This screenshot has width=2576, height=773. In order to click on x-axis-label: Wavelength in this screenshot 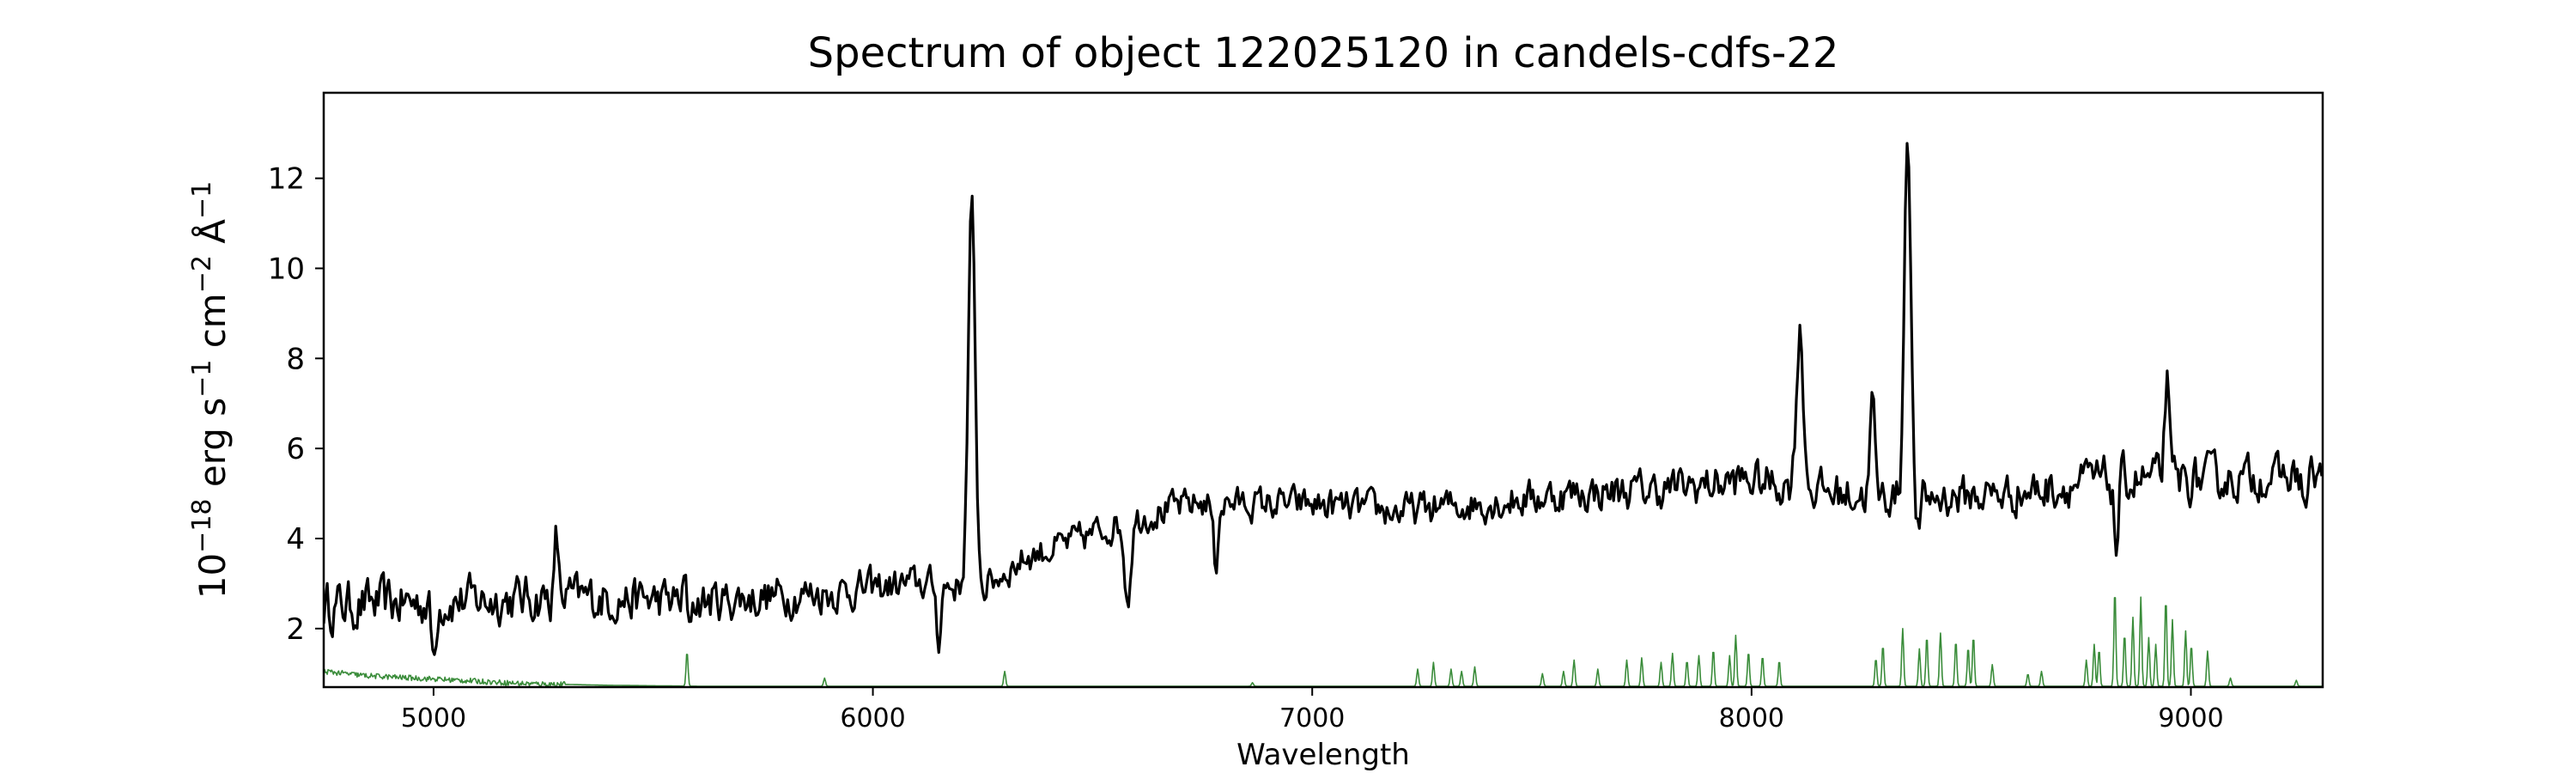, I will do `click(1323, 755)`.